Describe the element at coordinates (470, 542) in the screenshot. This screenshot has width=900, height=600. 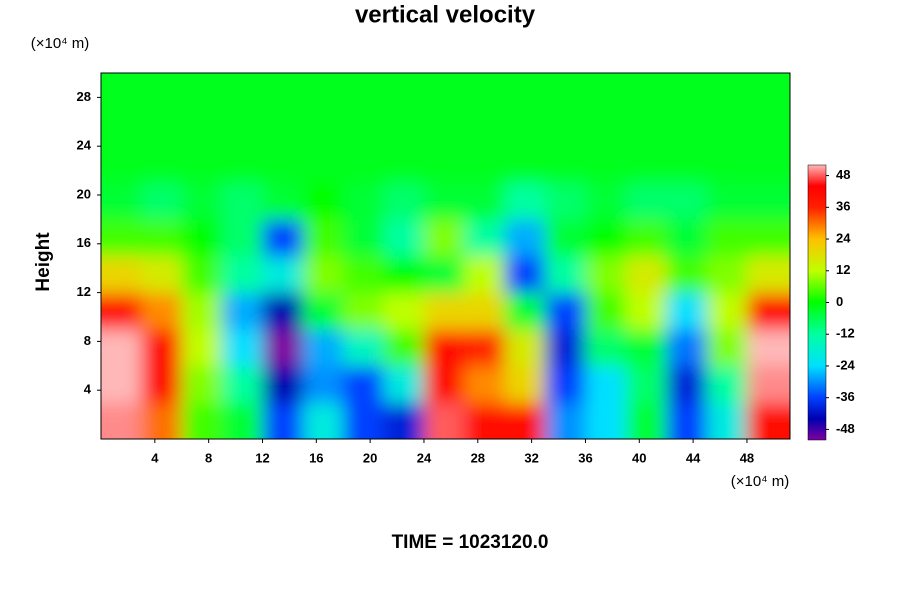
I see `footer: TIME = 1023120.0` at that location.